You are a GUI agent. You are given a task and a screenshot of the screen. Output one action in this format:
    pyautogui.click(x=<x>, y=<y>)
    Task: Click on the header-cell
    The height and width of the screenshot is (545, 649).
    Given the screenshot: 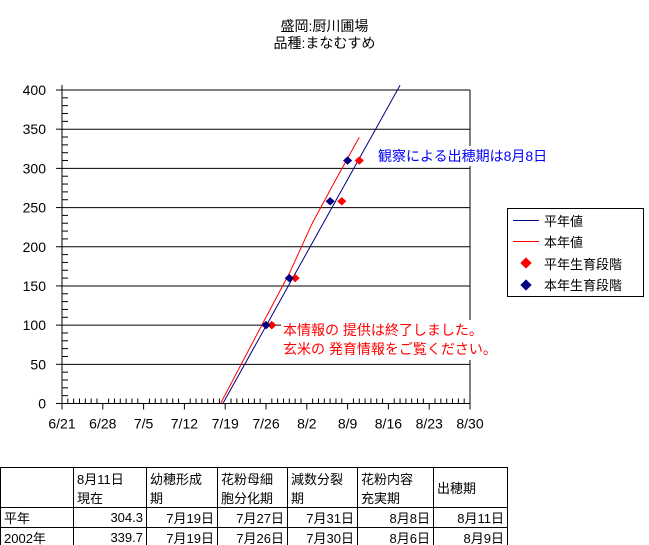 What is the action you would take?
    pyautogui.click(x=37, y=487)
    